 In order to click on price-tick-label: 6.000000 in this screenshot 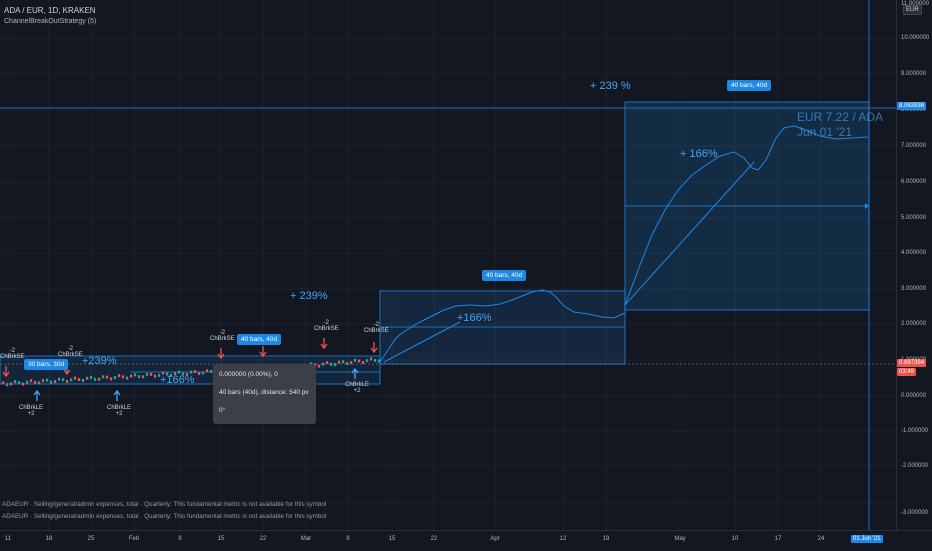, I will do `click(914, 182)`.